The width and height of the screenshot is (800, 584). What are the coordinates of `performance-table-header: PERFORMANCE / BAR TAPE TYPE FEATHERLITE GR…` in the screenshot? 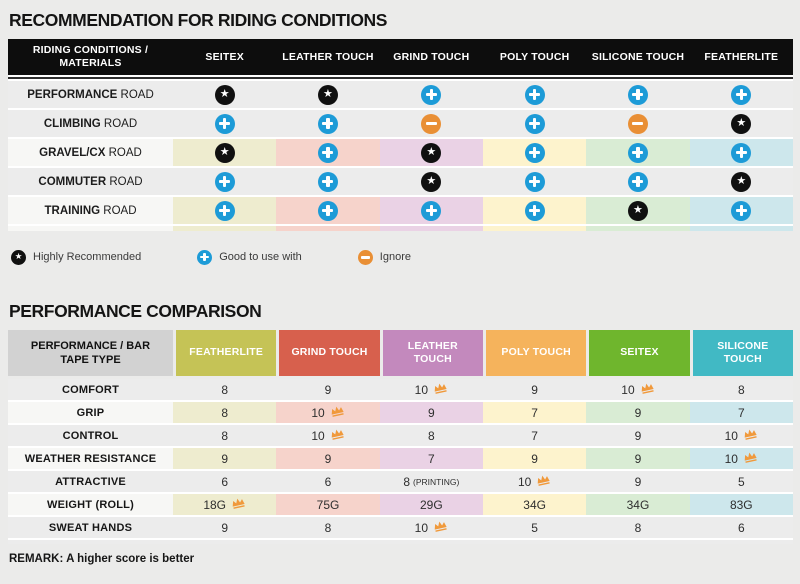 It's located at (400, 353).